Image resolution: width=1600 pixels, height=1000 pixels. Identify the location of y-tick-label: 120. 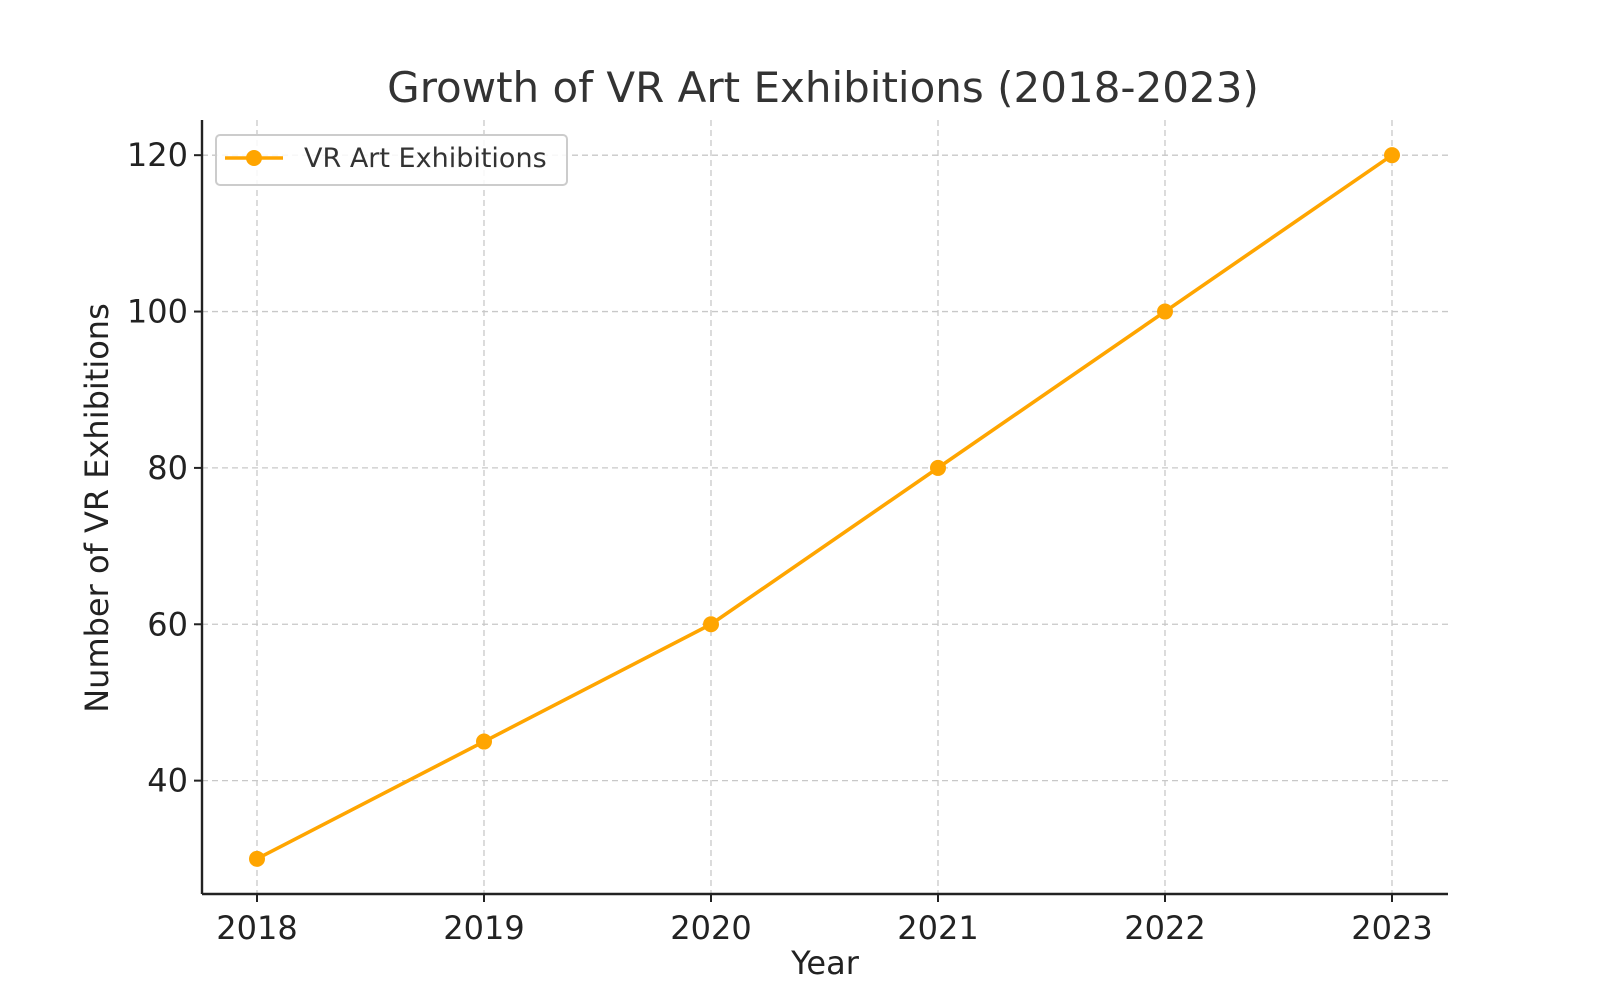
(157, 155).